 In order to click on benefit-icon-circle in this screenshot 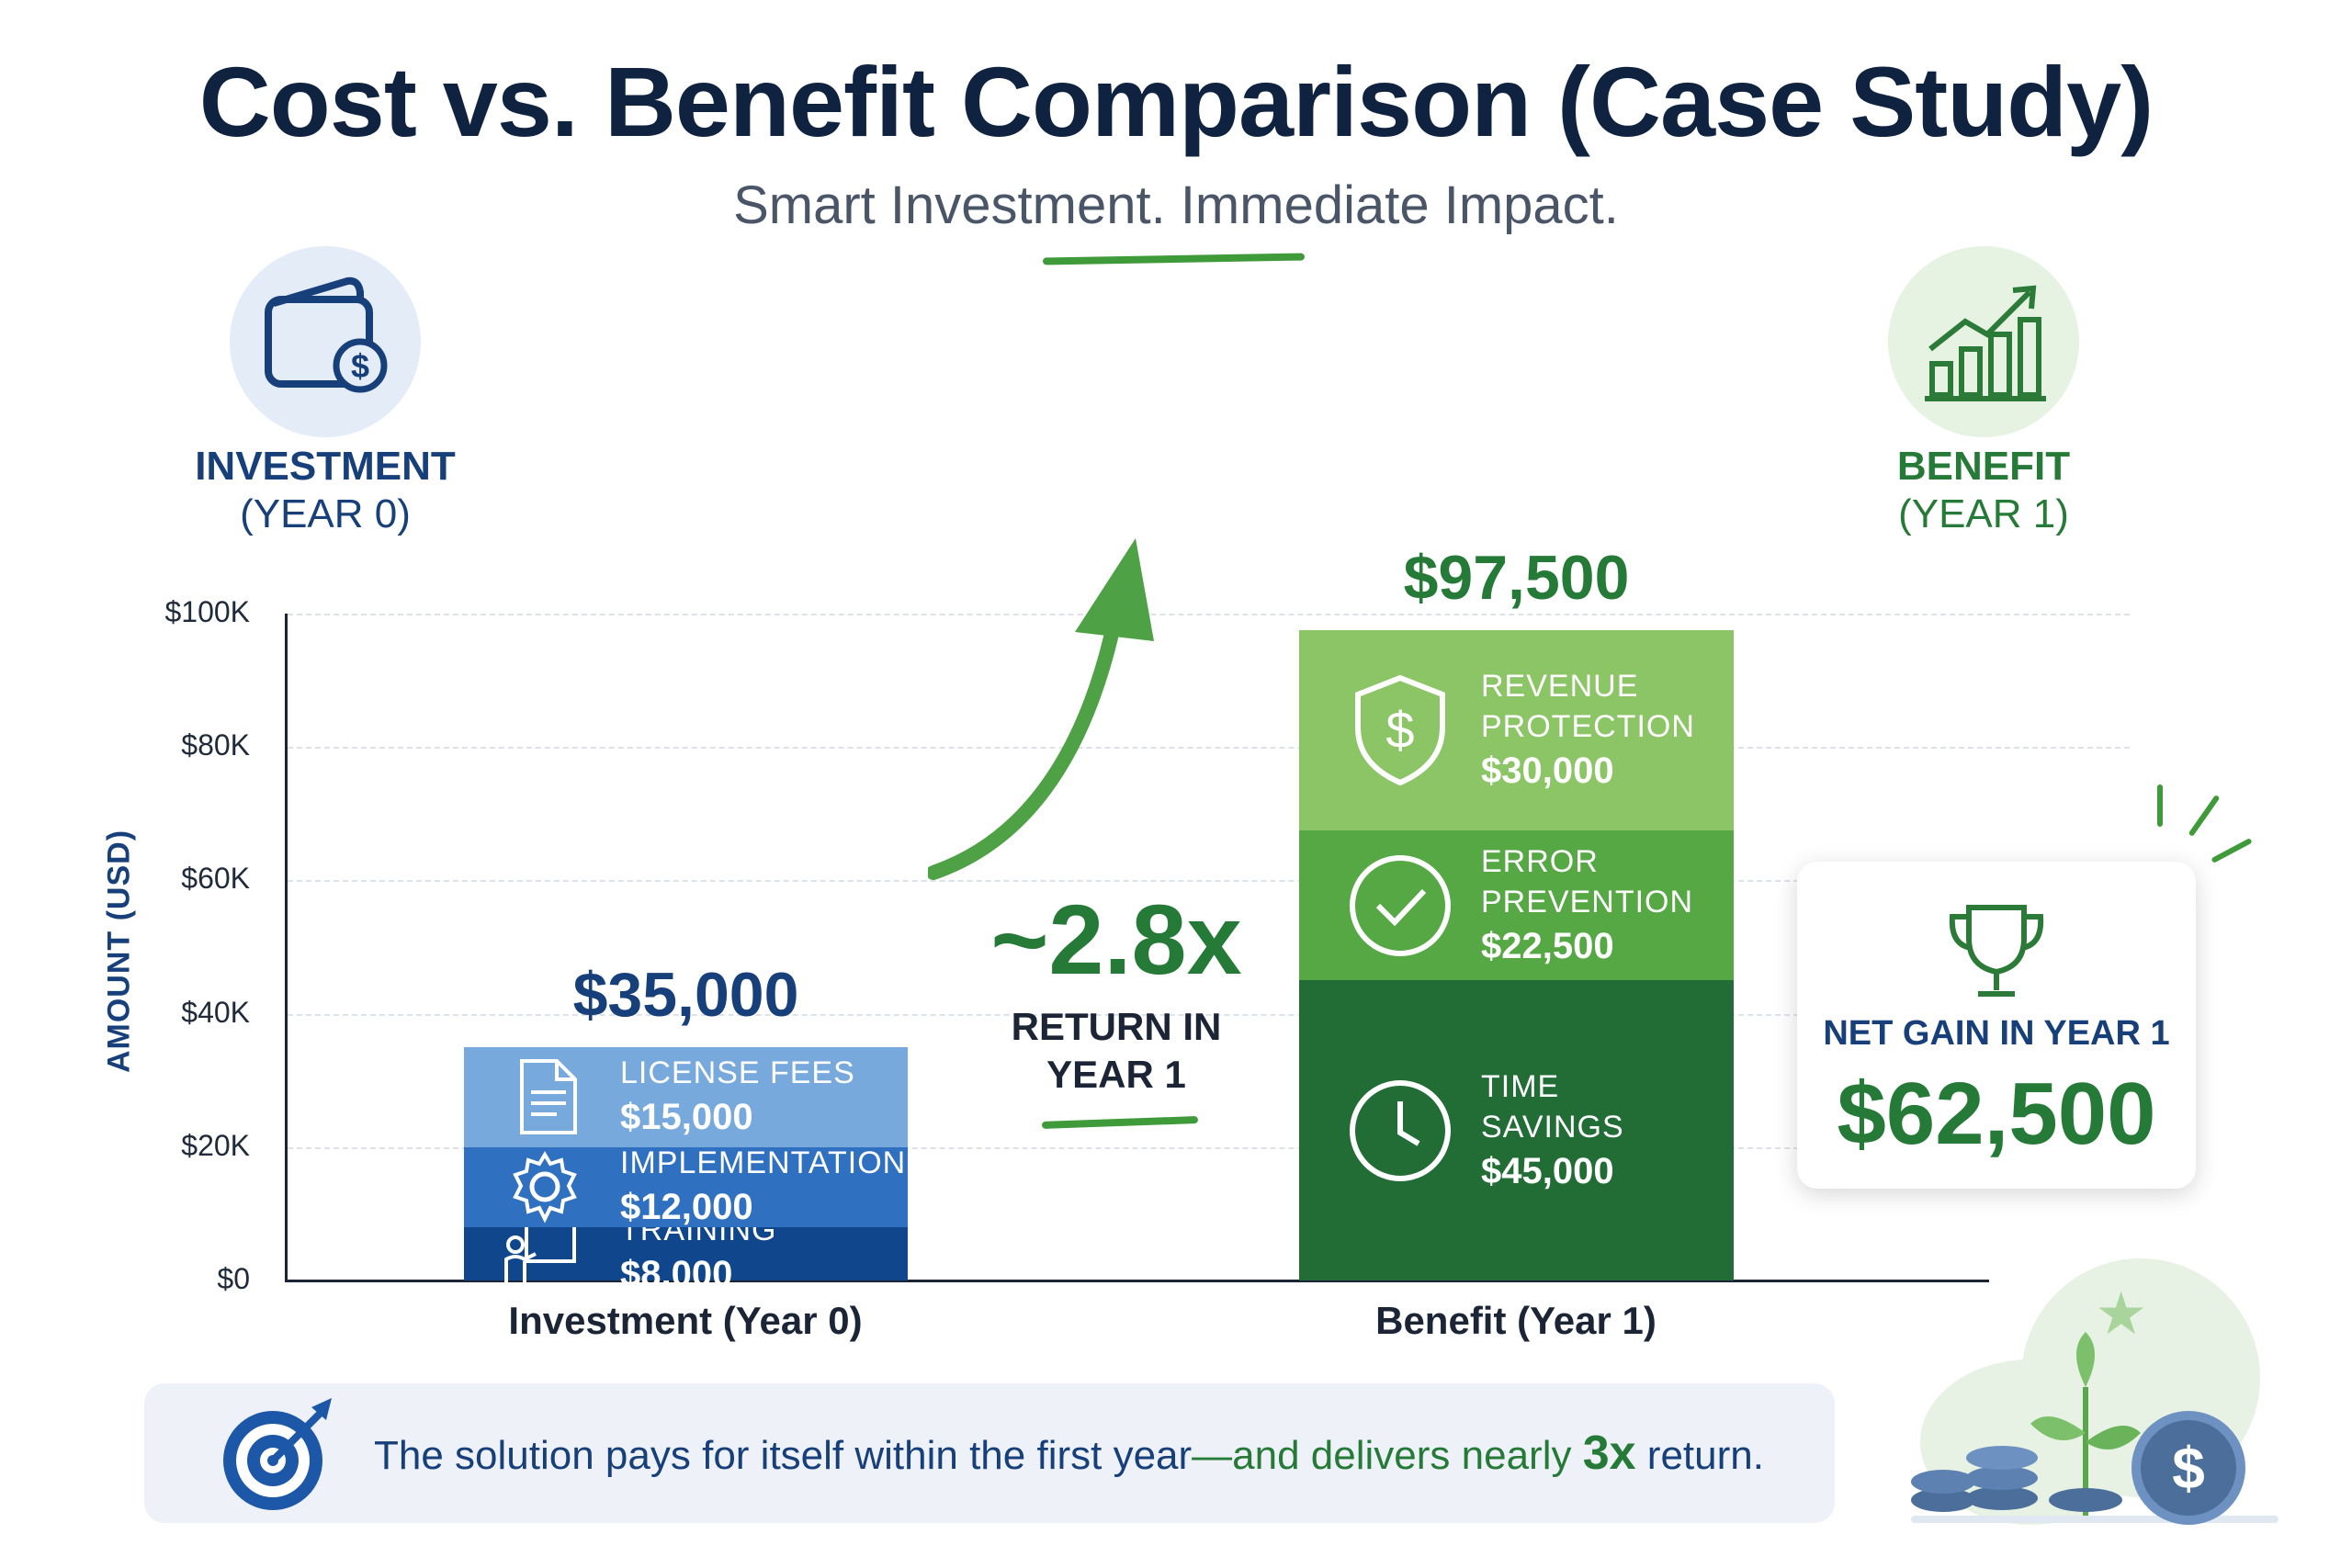, I will do `click(1984, 342)`.